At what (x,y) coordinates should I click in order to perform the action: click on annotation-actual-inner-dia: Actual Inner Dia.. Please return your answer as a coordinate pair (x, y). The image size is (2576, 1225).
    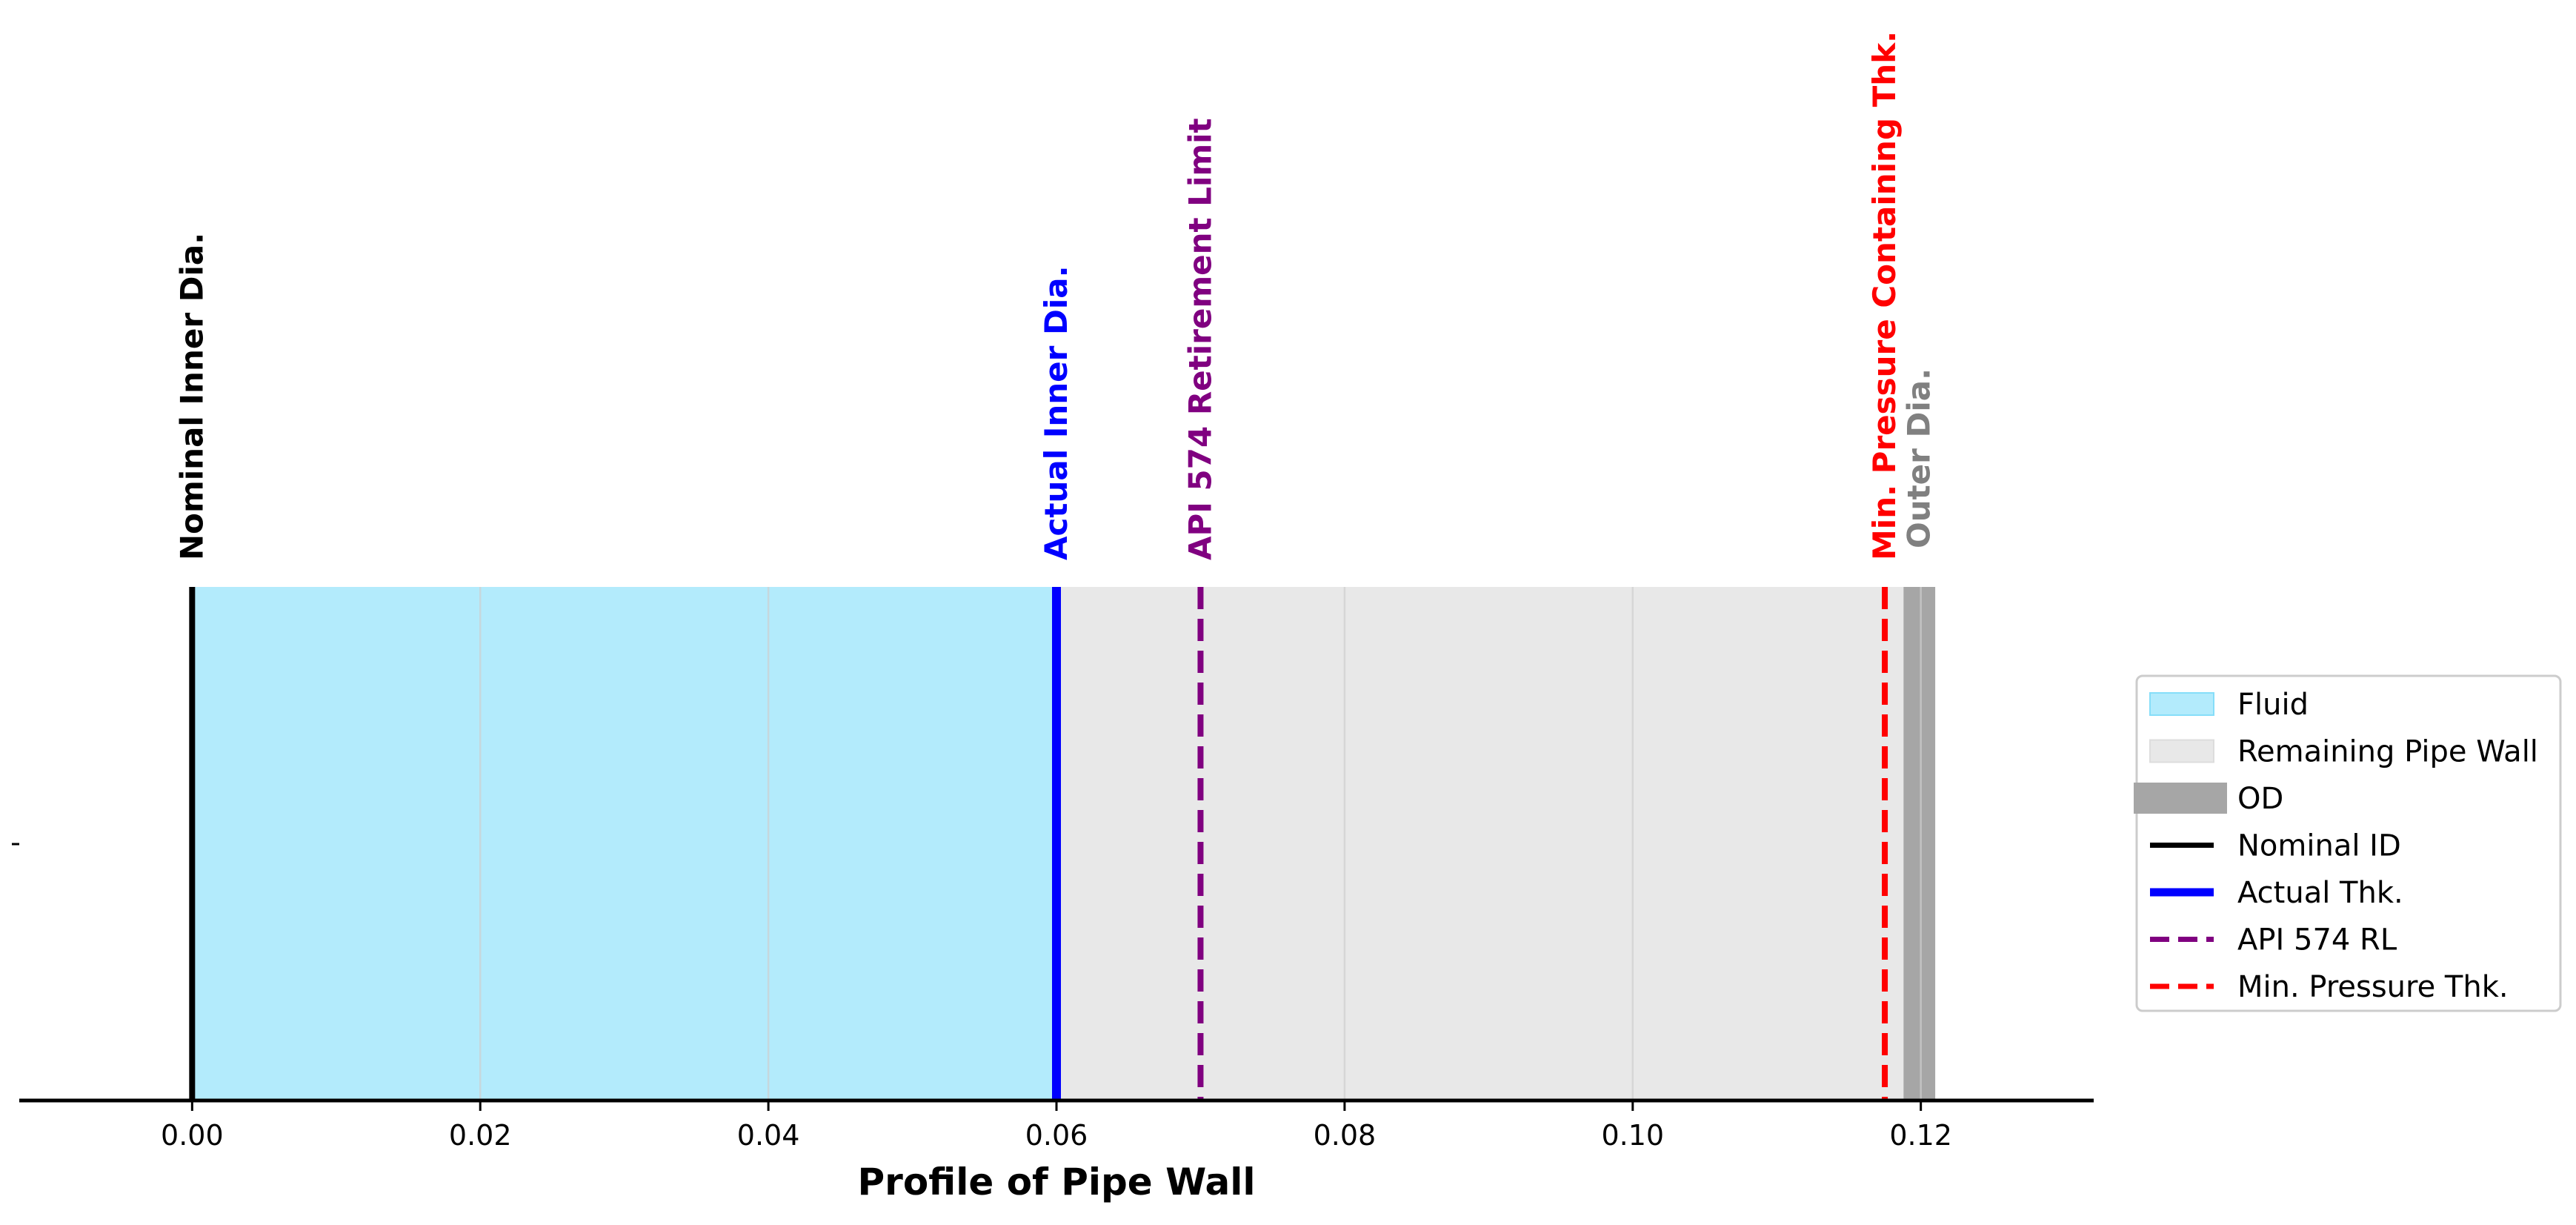
    Looking at the image, I should click on (1056, 412).